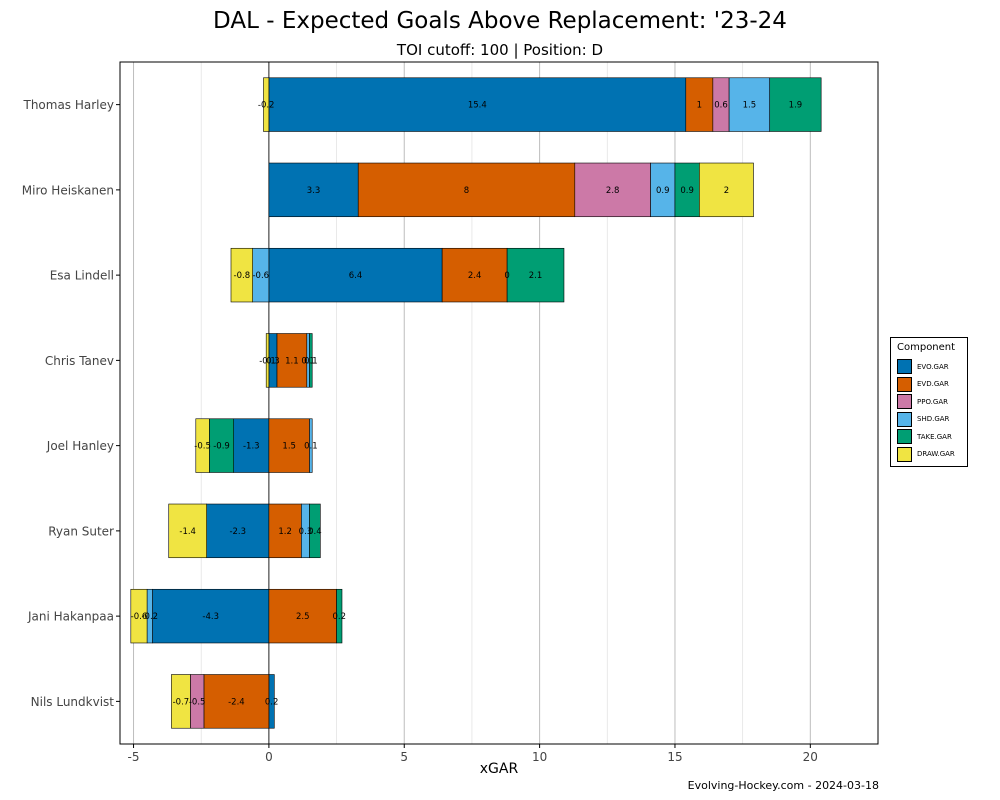 The width and height of the screenshot is (1000, 800). I want to click on data-label: -0.5, so click(202, 447).